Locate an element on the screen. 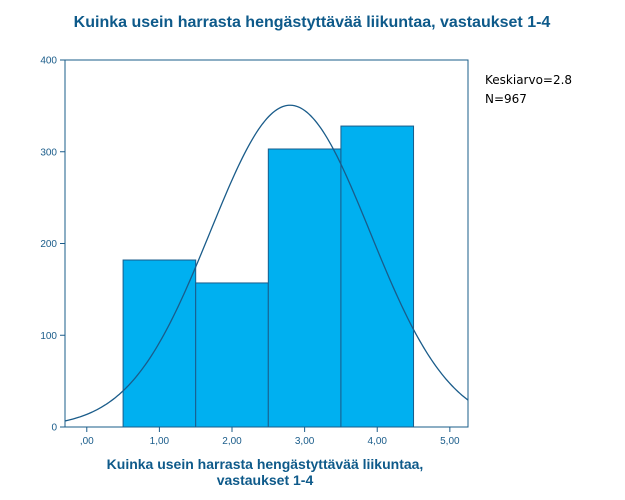 The height and width of the screenshot is (500, 625). stat-mean: Keskiarvo=2.8 is located at coordinates (528, 80).